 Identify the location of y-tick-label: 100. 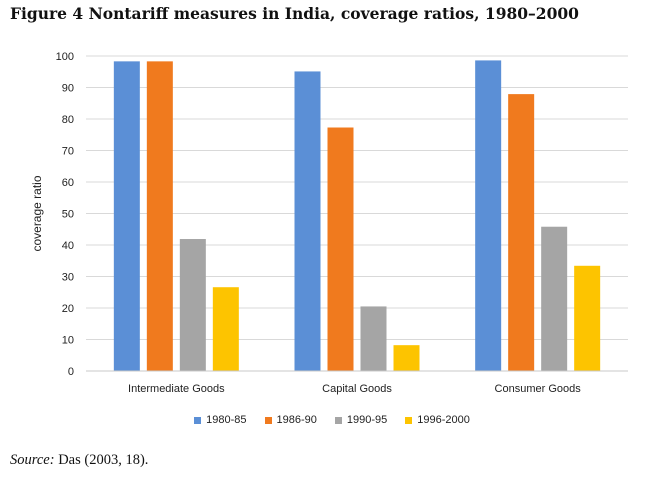
(65, 57).